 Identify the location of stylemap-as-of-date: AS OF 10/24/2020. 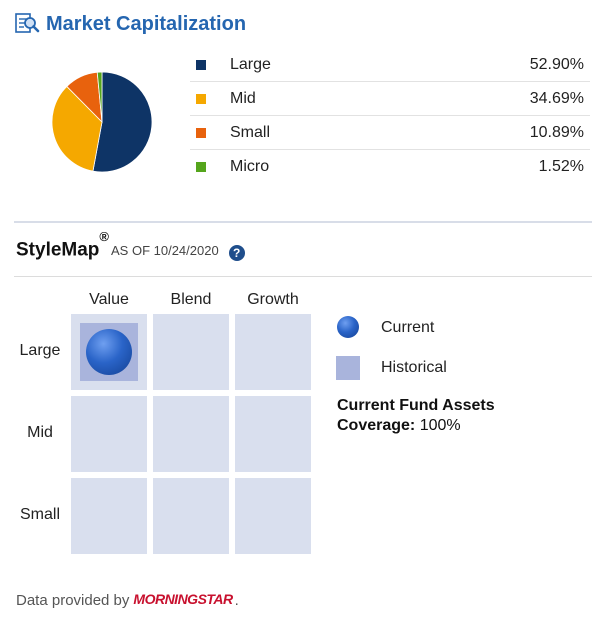
(165, 251).